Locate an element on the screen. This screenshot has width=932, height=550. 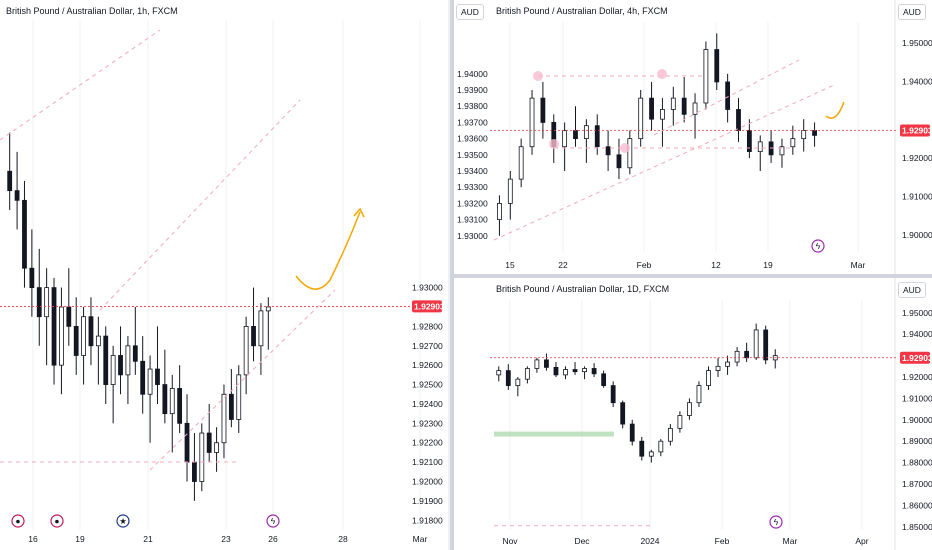
calendar-flag-icon is located at coordinates (18, 521).